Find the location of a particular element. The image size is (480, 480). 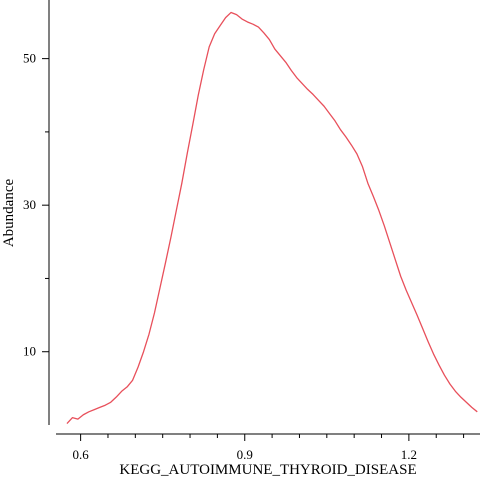

x-axis-title: KEGG_AUTOIMMUNE_THYROID_DISEASE is located at coordinates (267, 470).